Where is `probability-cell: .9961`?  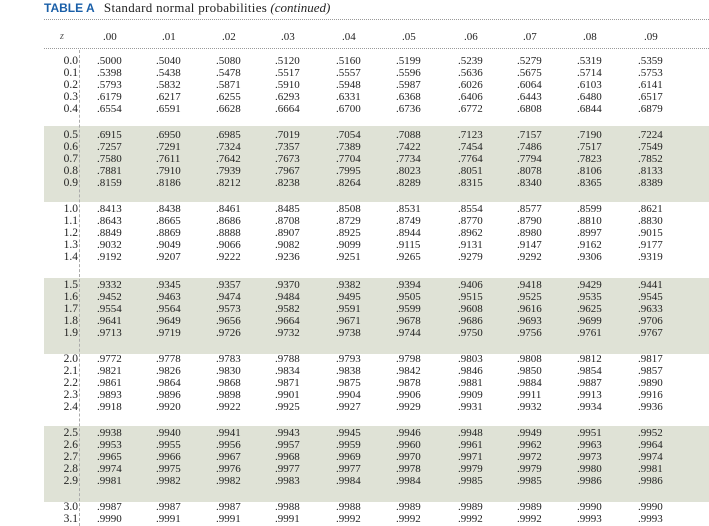
probability-cell: .9961 is located at coordinates (470, 445).